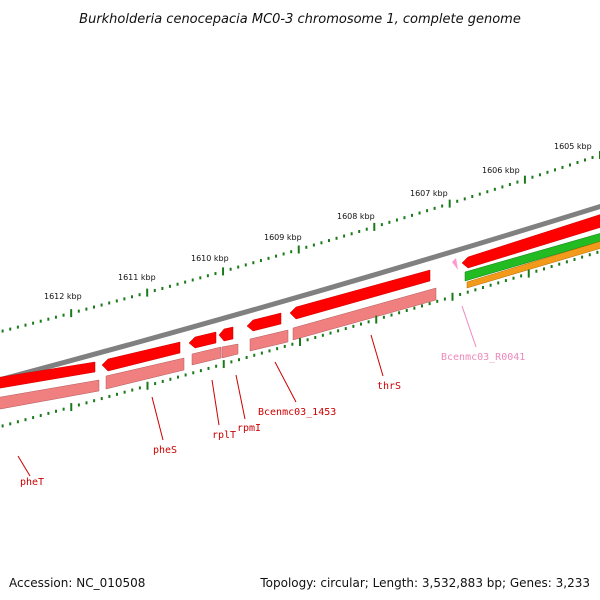 The height and width of the screenshot is (600, 600). Describe the element at coordinates (157, 418) in the screenshot. I see `leader-pheS` at that location.